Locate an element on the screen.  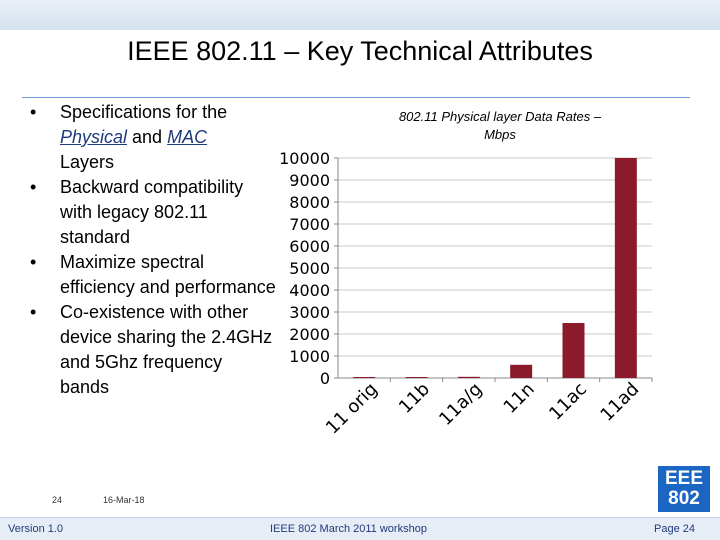
x-tick-label: 11ad is located at coordinates (619, 402).